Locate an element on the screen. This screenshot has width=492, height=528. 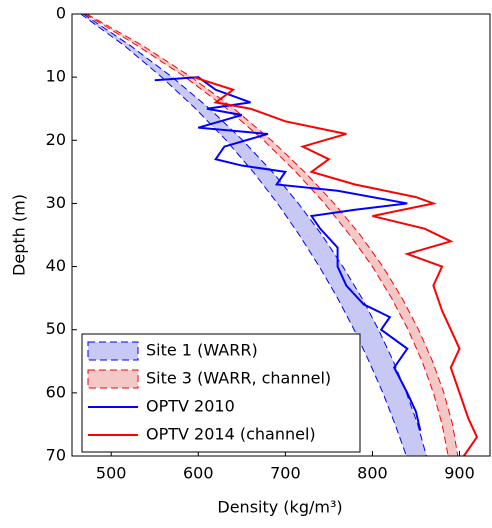
y-tick-label: 0 is located at coordinates (61, 13).